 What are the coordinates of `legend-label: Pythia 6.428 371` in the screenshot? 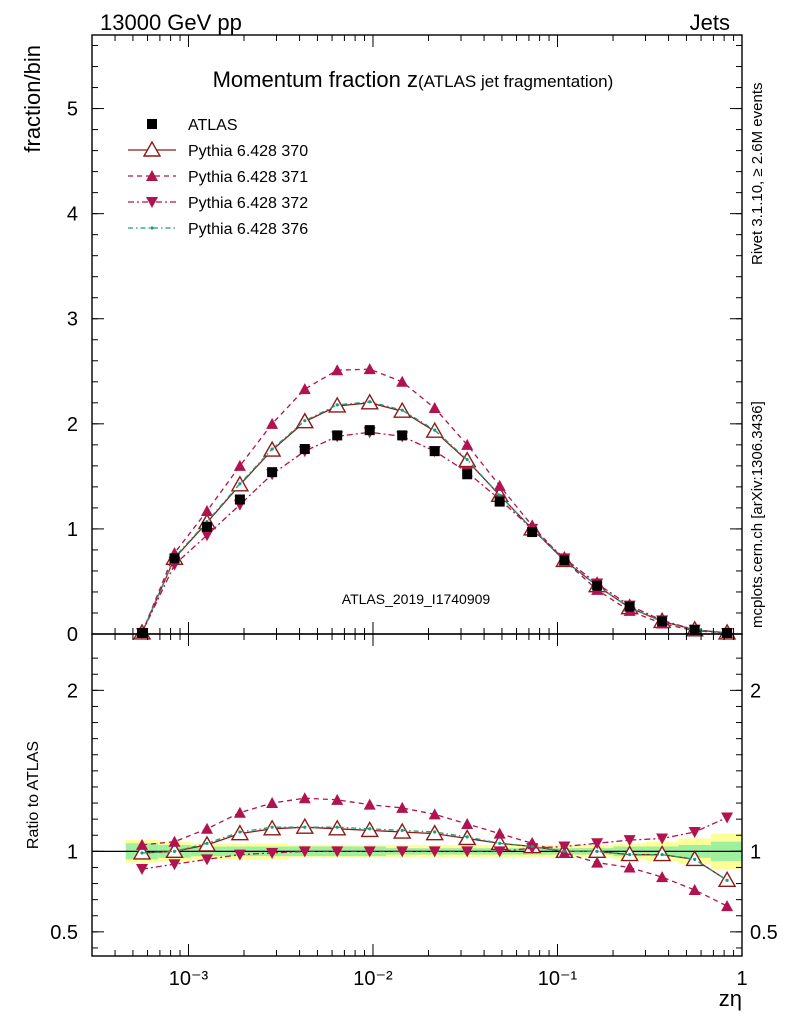 It's located at (248, 177).